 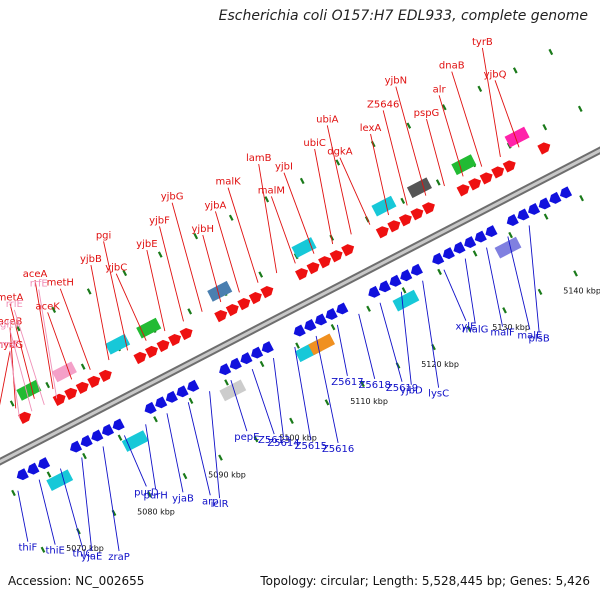 What do you see at coordinates (27, 548) in the screenshot?
I see `gene-label: thiF` at bounding box center [27, 548].